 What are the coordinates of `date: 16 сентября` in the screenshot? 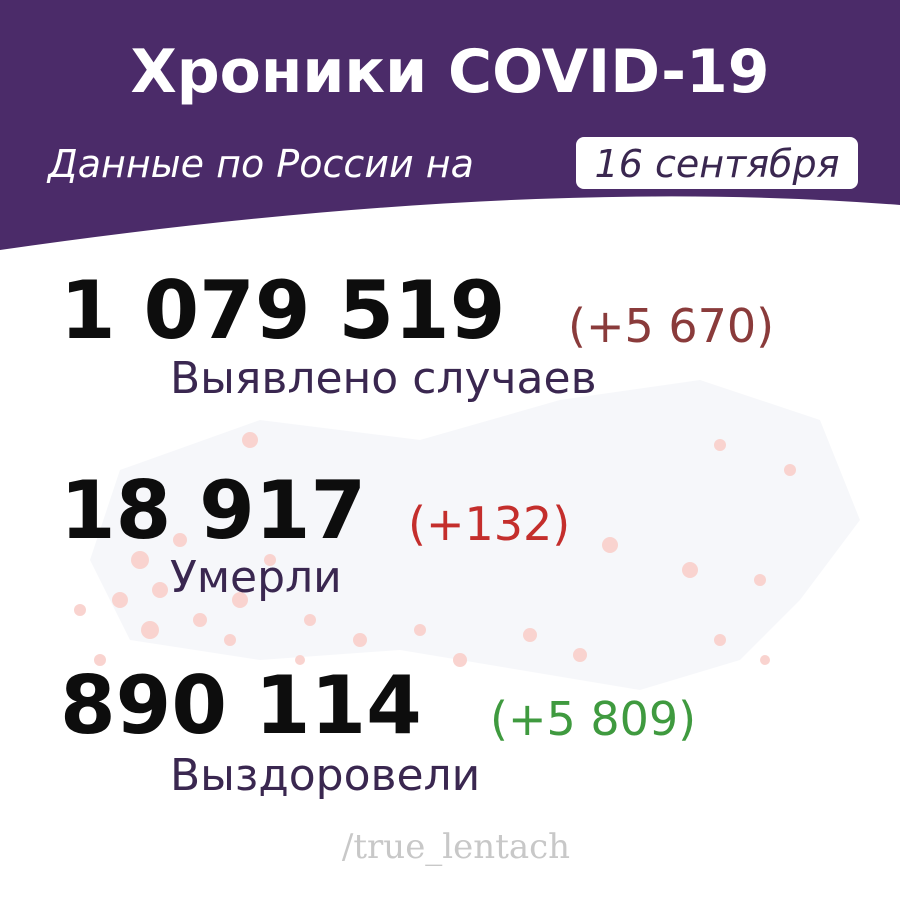 It's located at (717, 164).